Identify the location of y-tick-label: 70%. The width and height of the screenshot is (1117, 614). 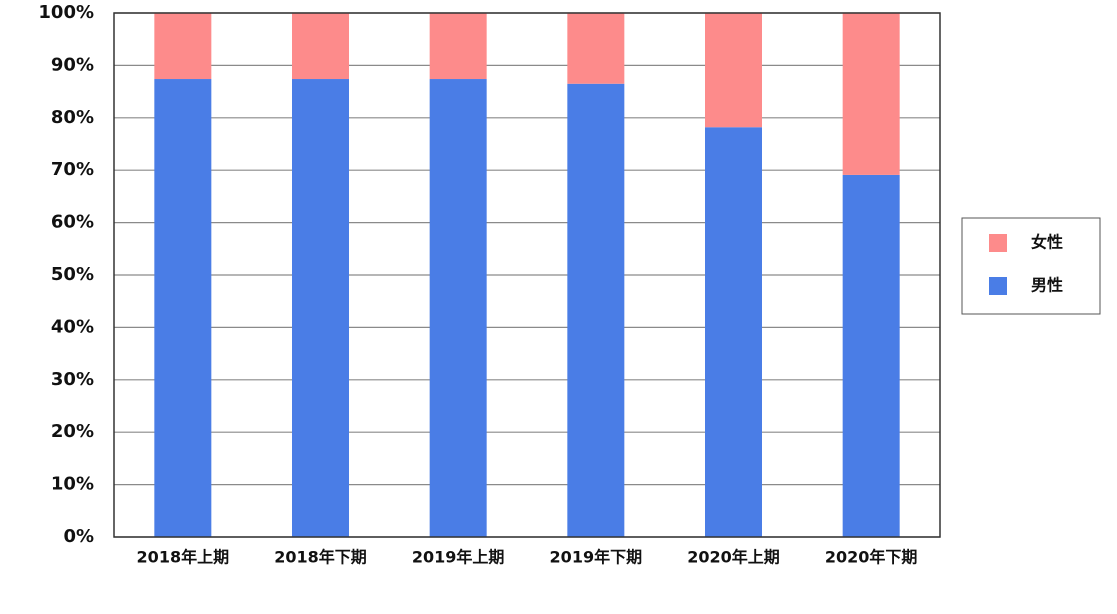
(72, 169).